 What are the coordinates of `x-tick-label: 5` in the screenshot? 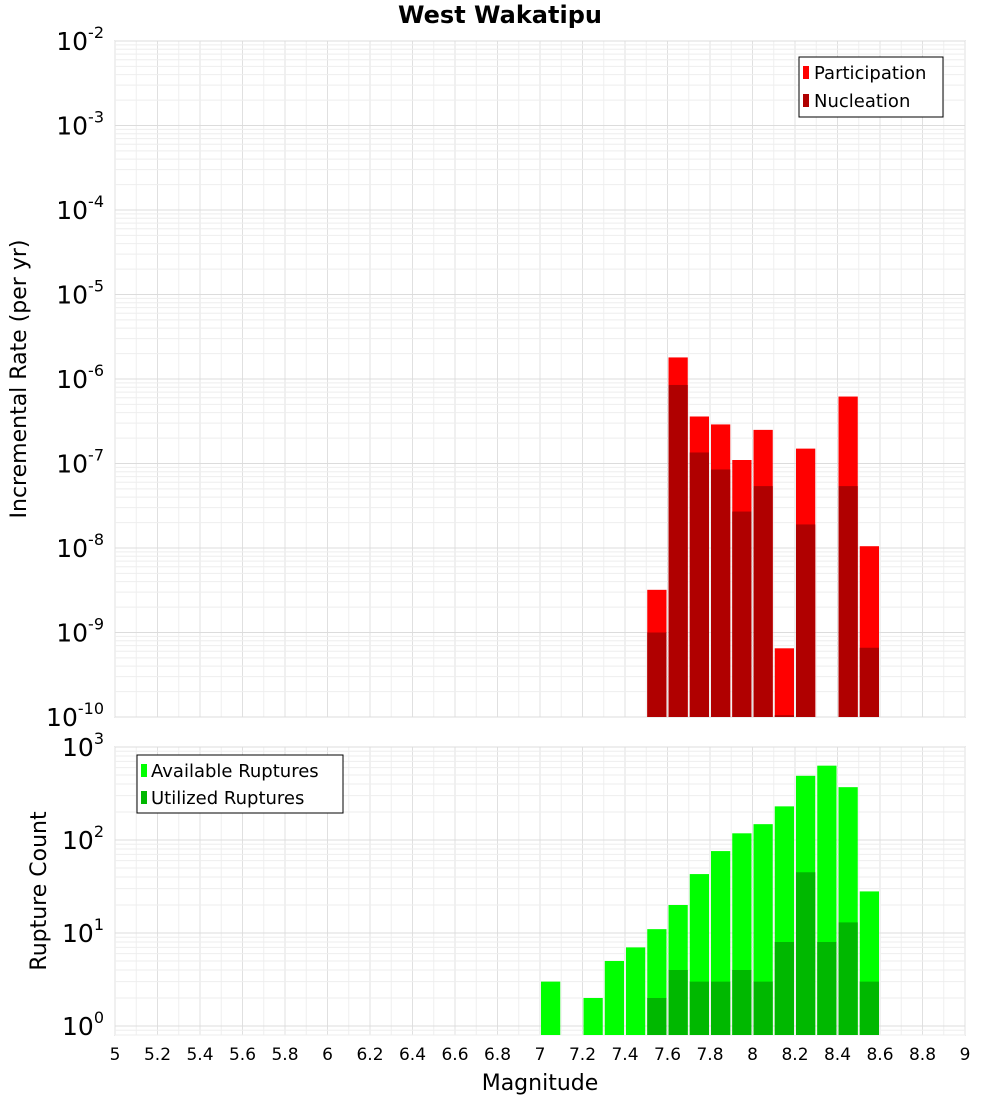 It's located at (115, 1055).